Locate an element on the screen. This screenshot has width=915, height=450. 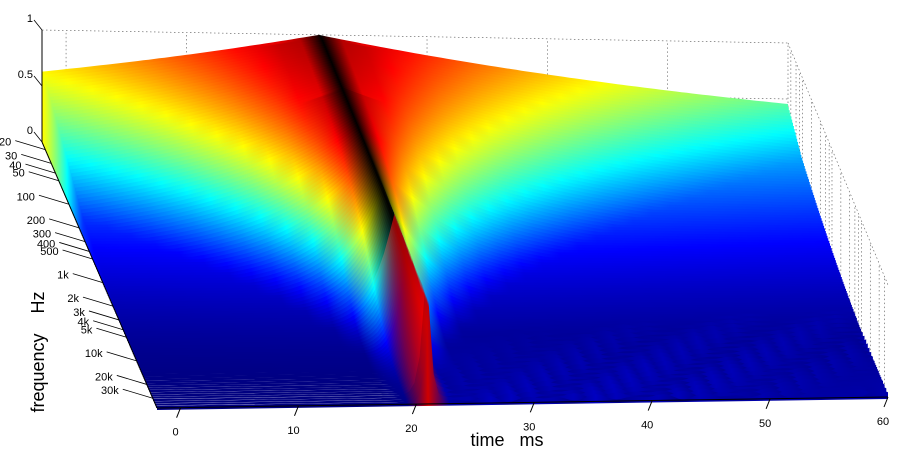
y-tick-label: 3k is located at coordinates (79, 313).